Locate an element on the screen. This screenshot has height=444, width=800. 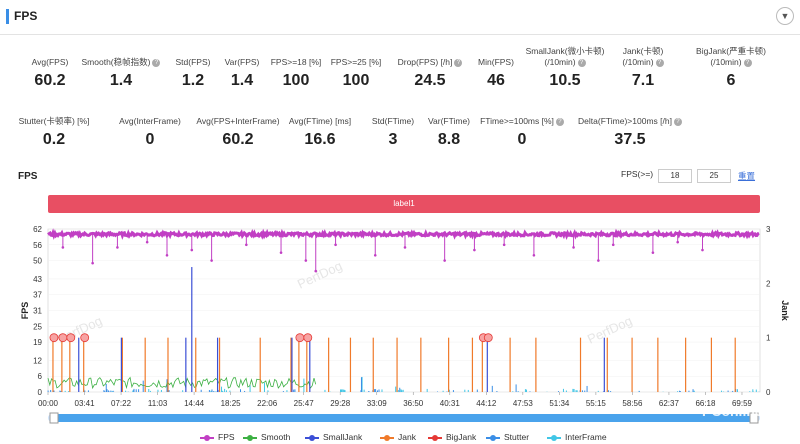
scroll-handle-right is located at coordinates (754, 418).